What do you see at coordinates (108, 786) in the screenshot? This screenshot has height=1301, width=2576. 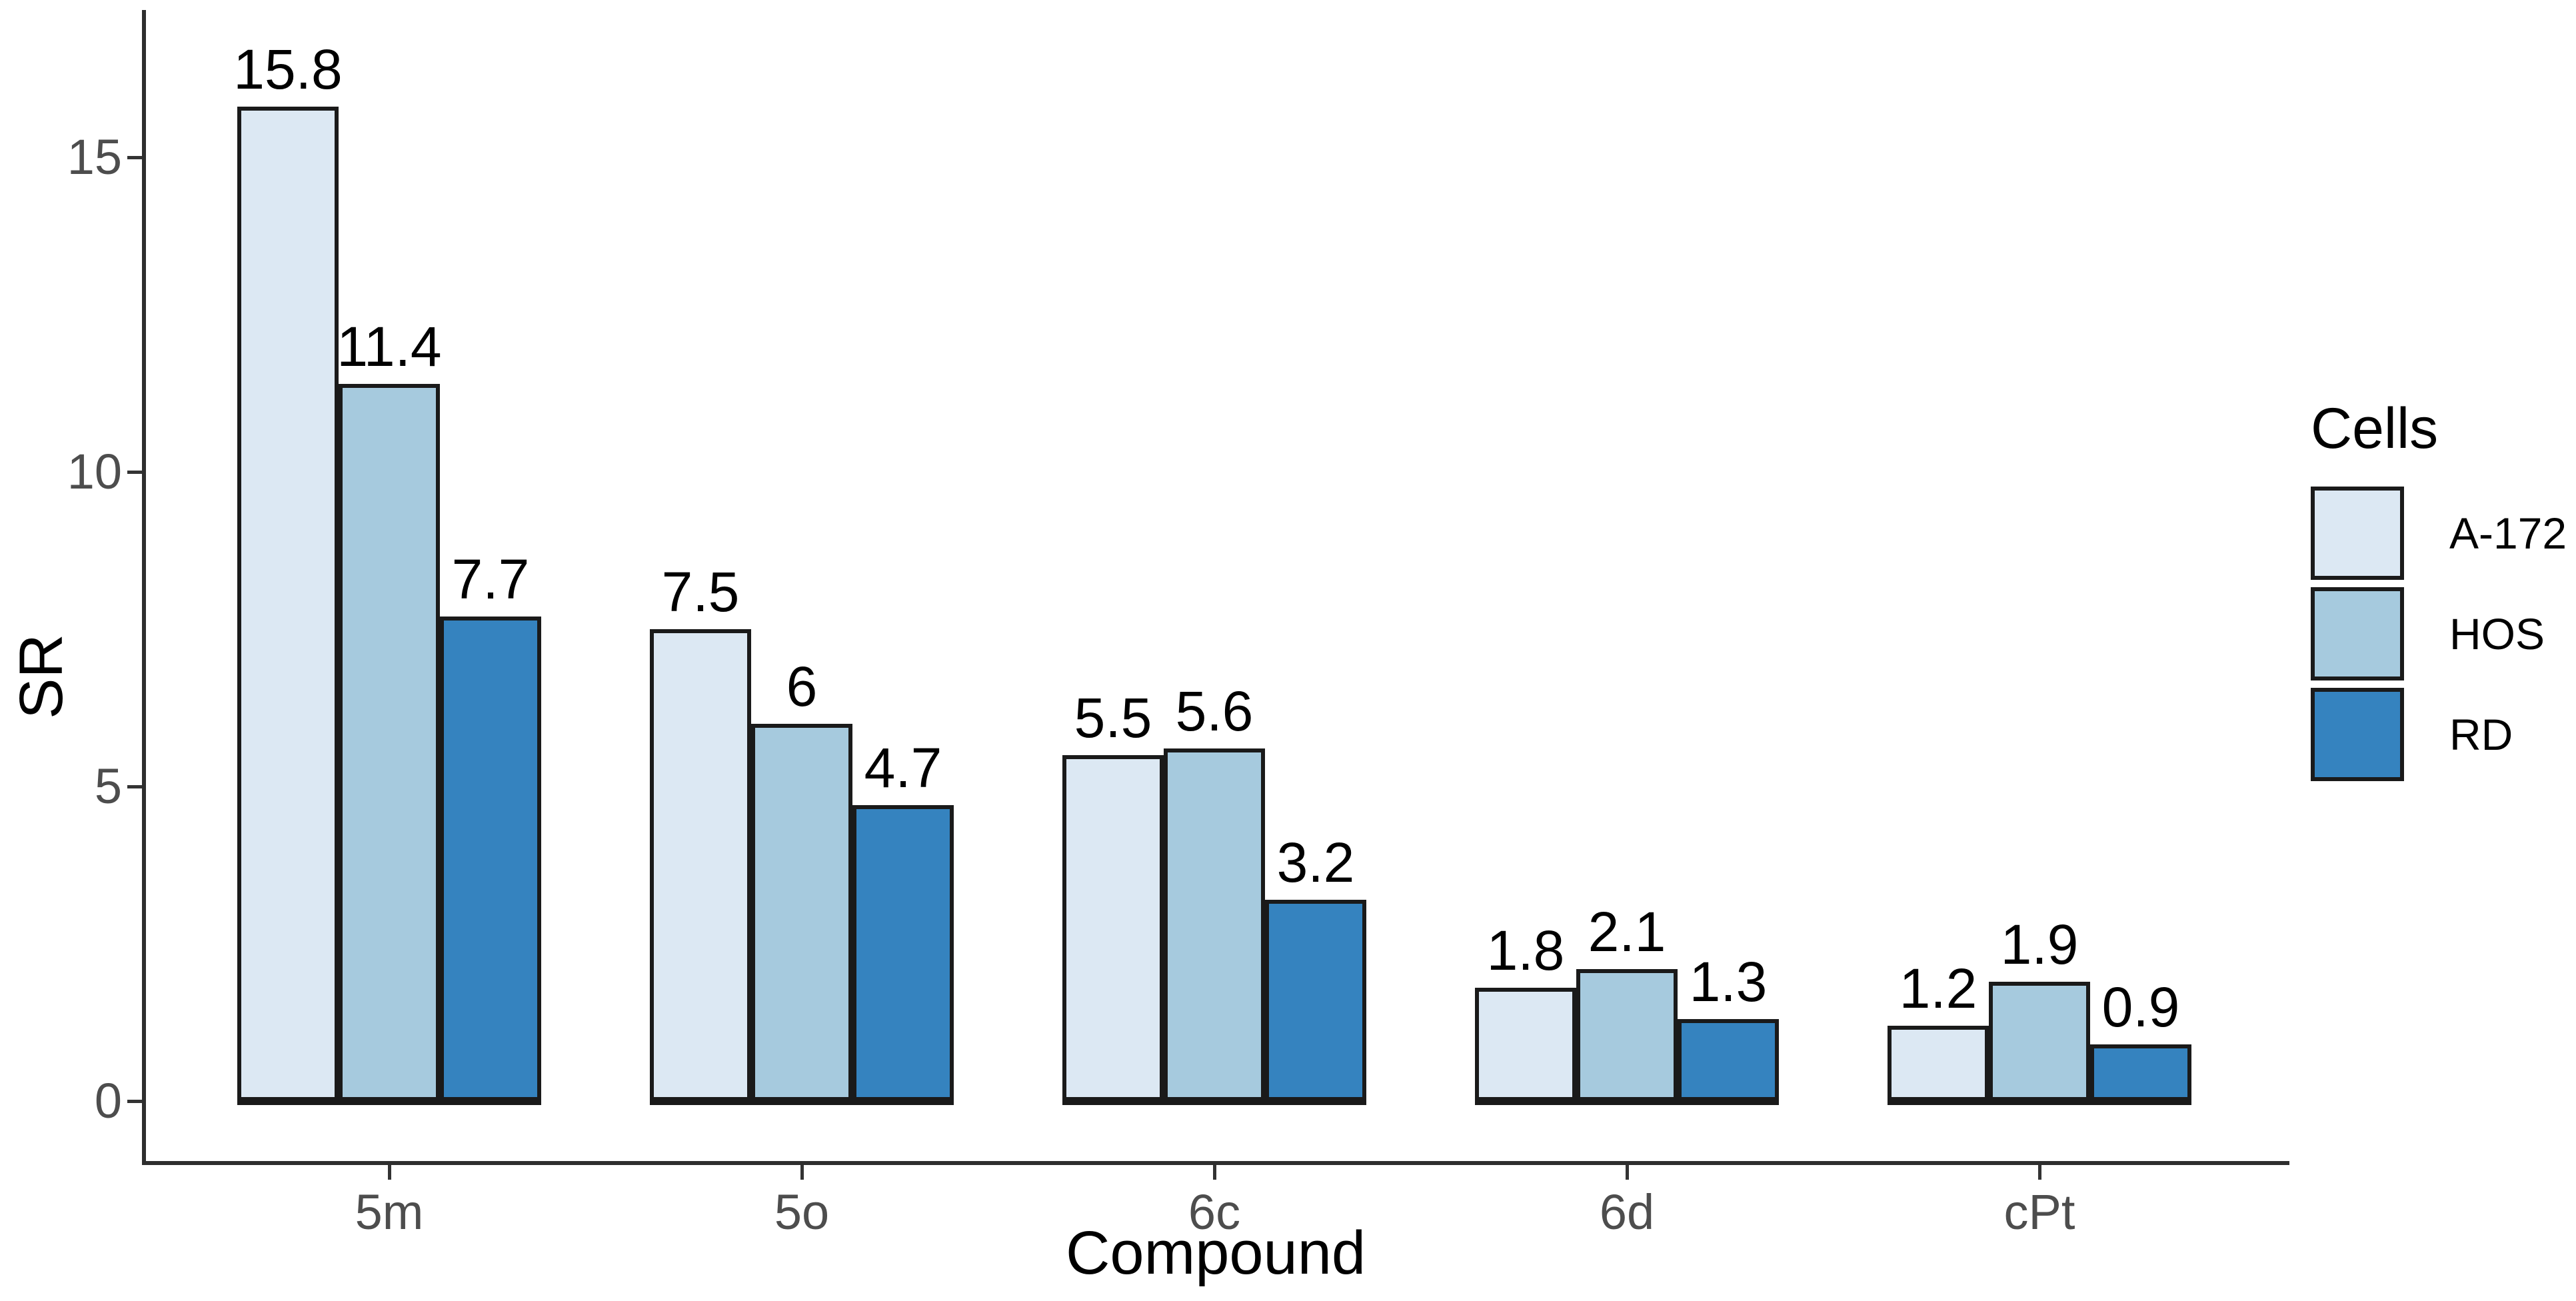 I see `y-tick-label: 5` at bounding box center [108, 786].